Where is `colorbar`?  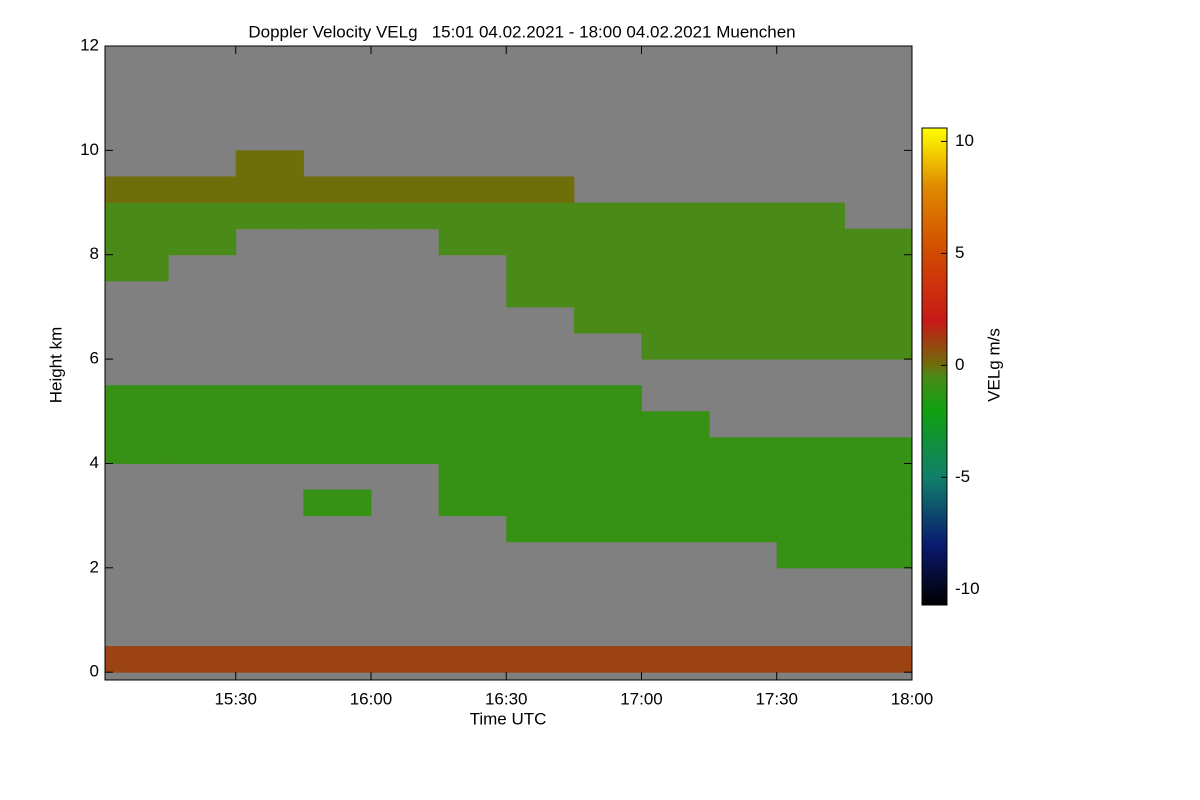
colorbar is located at coordinates (934, 366).